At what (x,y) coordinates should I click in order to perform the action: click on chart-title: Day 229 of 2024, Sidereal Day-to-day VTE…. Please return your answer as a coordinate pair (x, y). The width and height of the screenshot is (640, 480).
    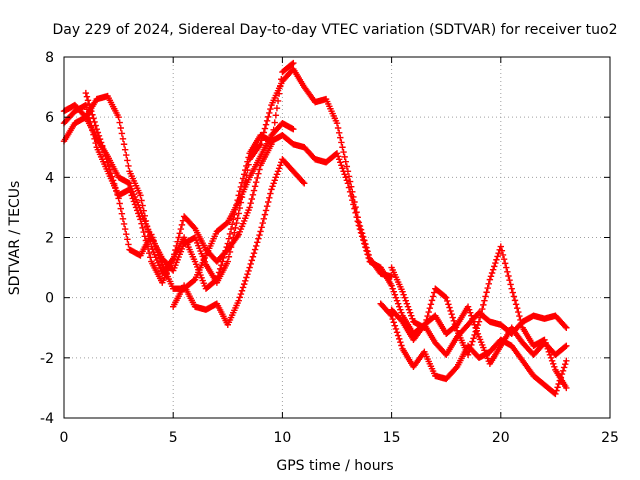
    Looking at the image, I should click on (334, 30).